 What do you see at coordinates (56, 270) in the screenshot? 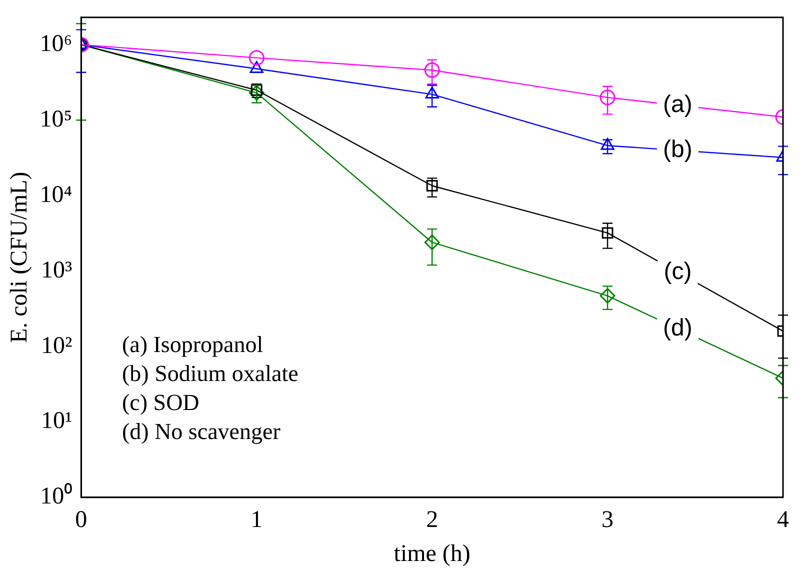
I see `y-tick-label: 10³` at bounding box center [56, 270].